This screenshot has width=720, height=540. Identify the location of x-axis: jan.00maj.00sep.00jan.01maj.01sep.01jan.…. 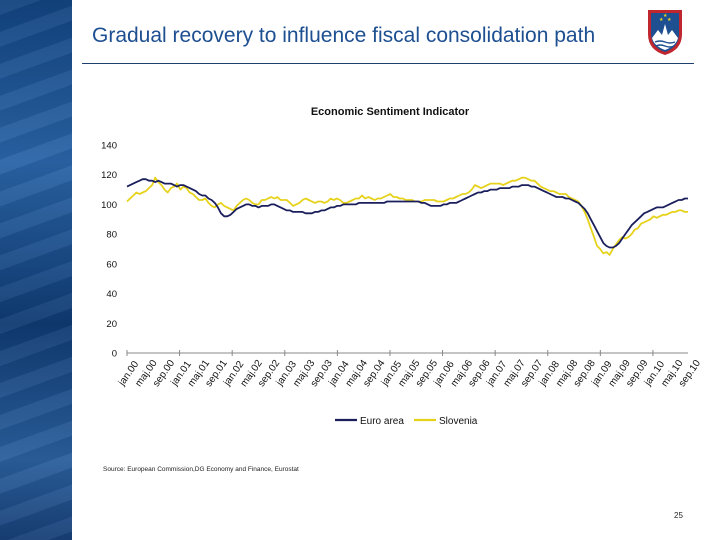
(409, 369).